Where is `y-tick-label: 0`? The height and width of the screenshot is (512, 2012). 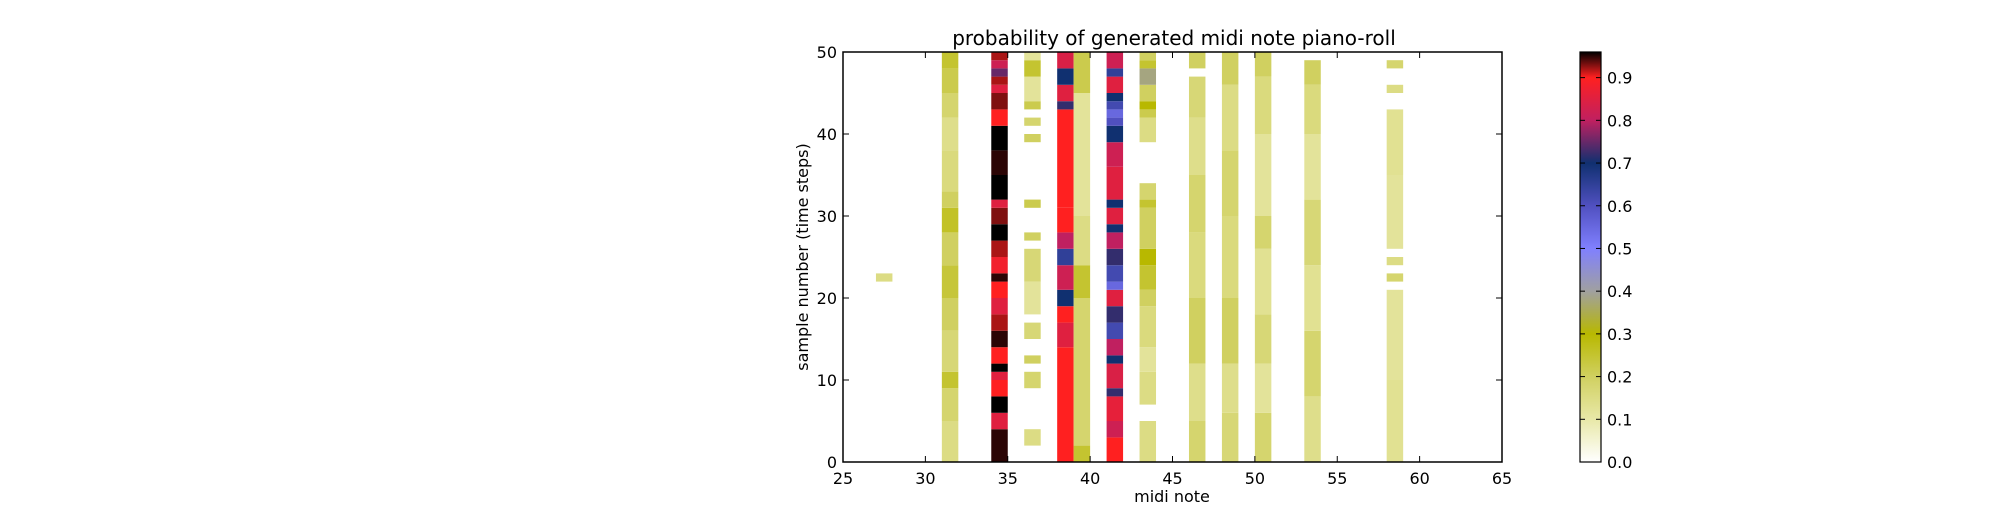
y-tick-label: 0 is located at coordinates (832, 462).